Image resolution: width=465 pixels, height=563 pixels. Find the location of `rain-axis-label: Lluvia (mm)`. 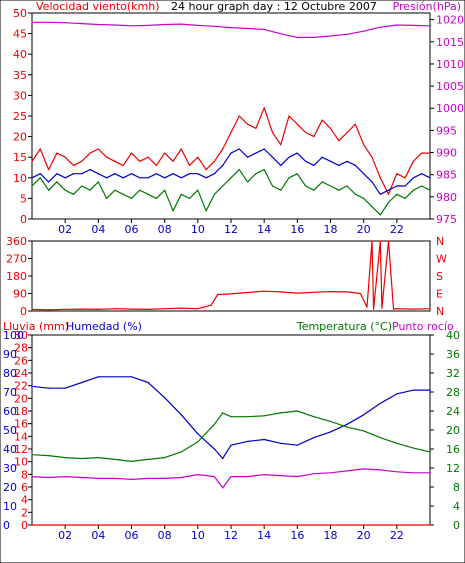

rain-axis-label: Lluvia (mm) is located at coordinates (36, 326).